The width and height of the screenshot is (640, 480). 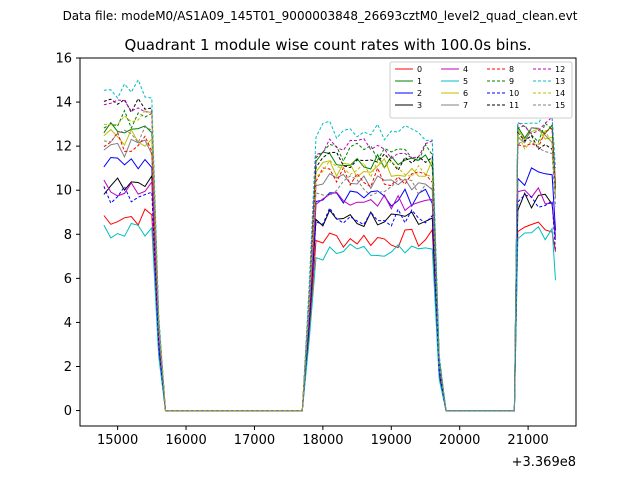 What do you see at coordinates (68, 323) in the screenshot?
I see `y-tick-label: 4` at bounding box center [68, 323].